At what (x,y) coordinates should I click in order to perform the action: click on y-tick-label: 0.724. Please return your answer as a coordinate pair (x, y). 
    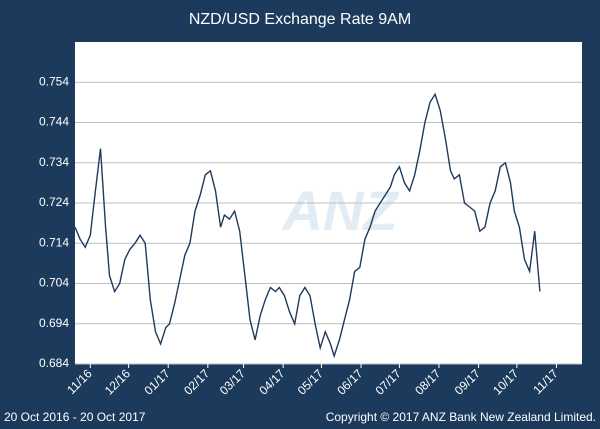
    Looking at the image, I should click on (54, 202).